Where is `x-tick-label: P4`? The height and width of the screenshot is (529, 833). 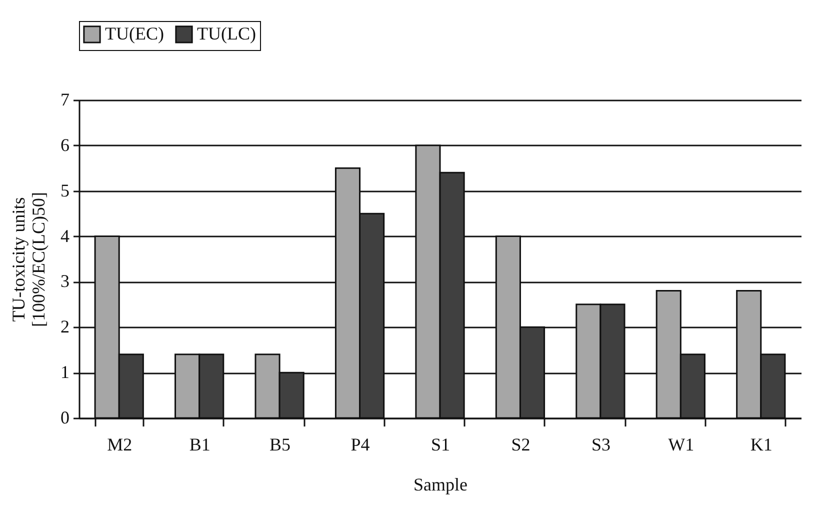
x-tick-label: P4 is located at coordinates (360, 444).